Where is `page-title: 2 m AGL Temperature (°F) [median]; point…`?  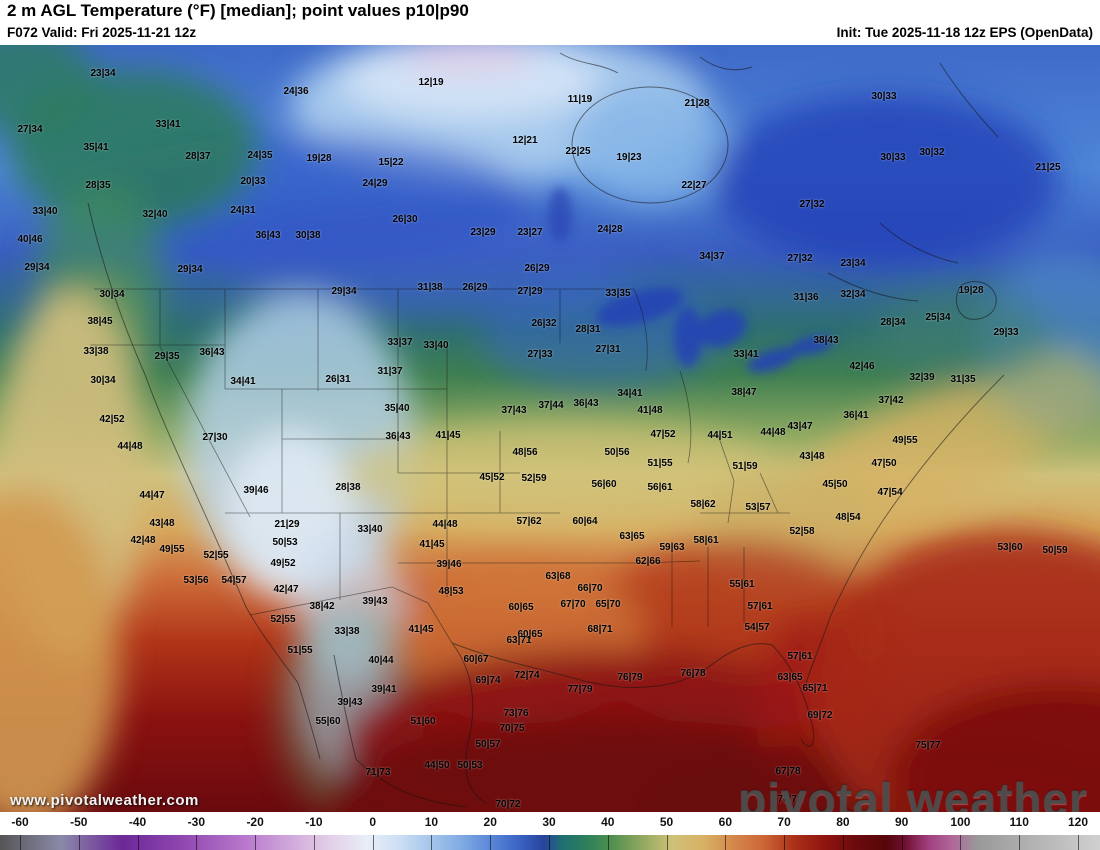
page-title: 2 m AGL Temperature (°F) [median]; point… is located at coordinates (238, 10).